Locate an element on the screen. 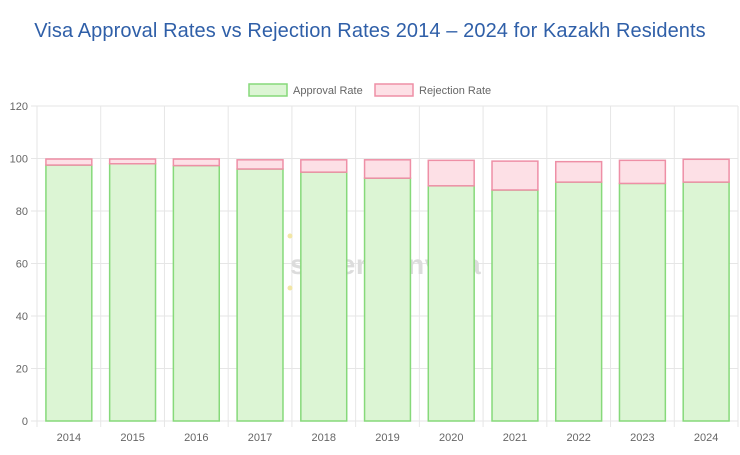  bar-approval-2019 is located at coordinates (387, 299).